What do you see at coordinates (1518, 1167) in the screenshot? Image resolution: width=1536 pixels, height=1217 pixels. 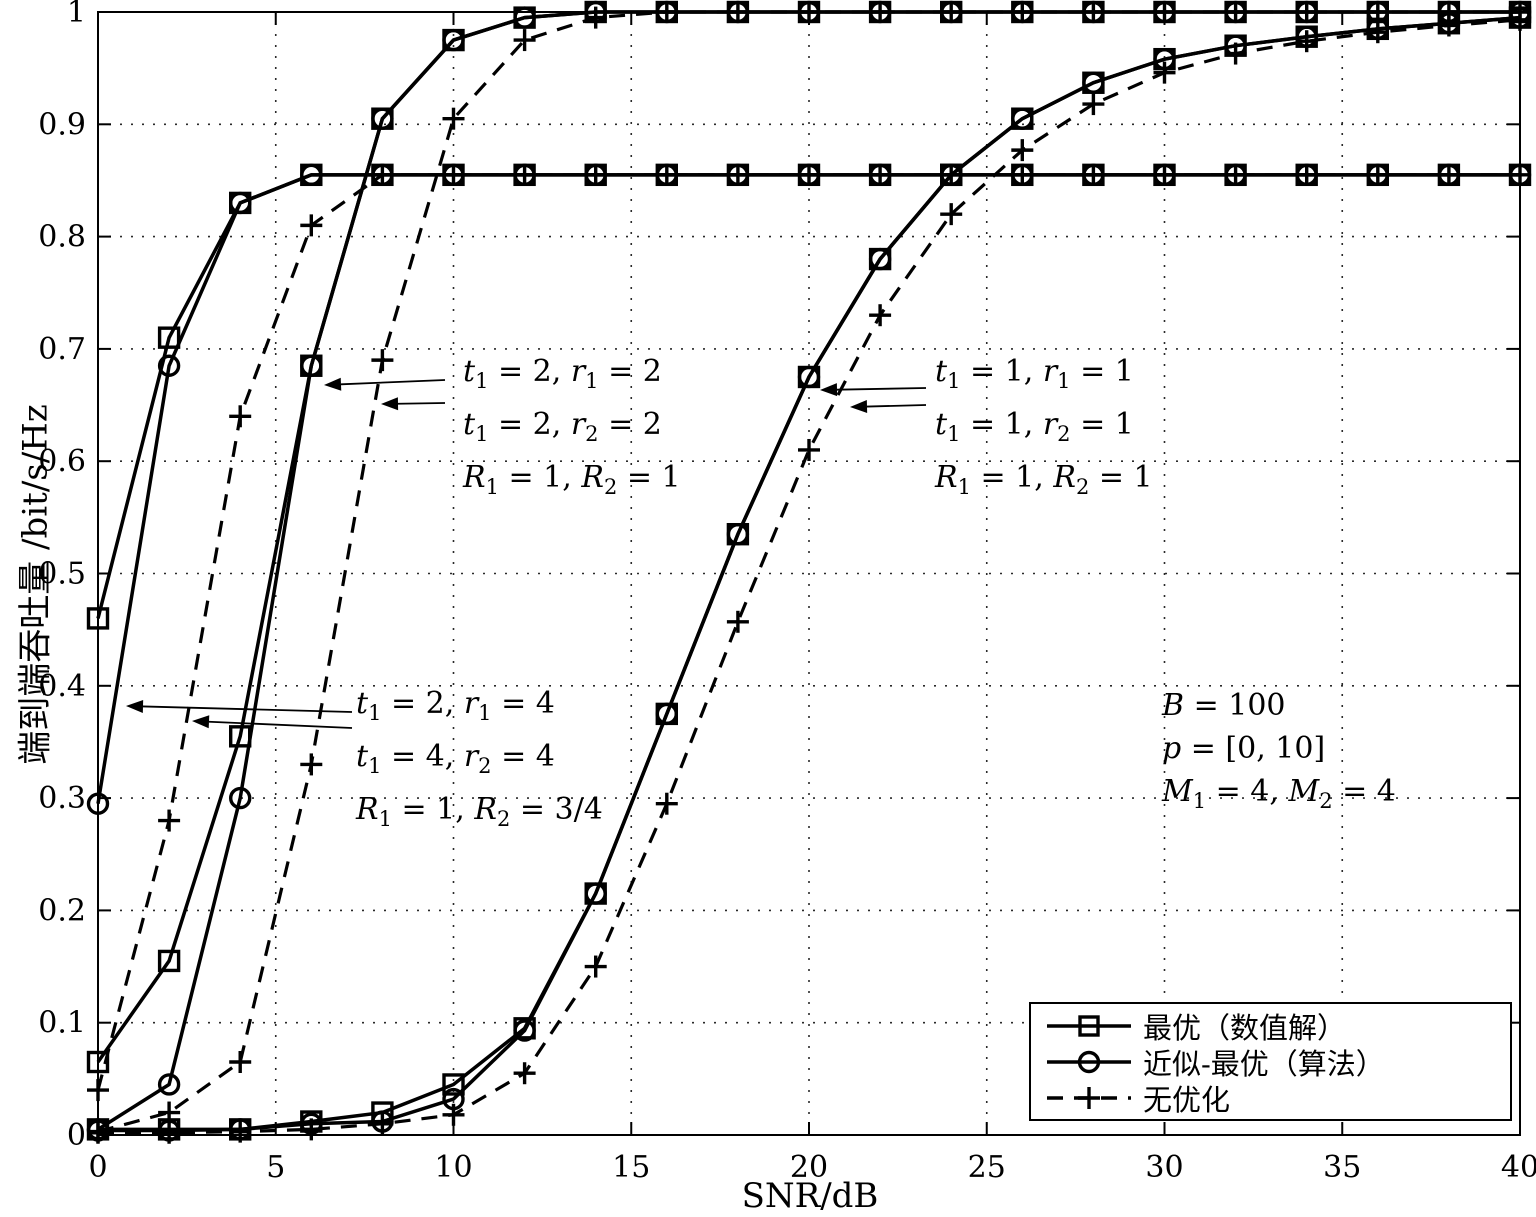 I see `svg-text: 40` at bounding box center [1518, 1167].